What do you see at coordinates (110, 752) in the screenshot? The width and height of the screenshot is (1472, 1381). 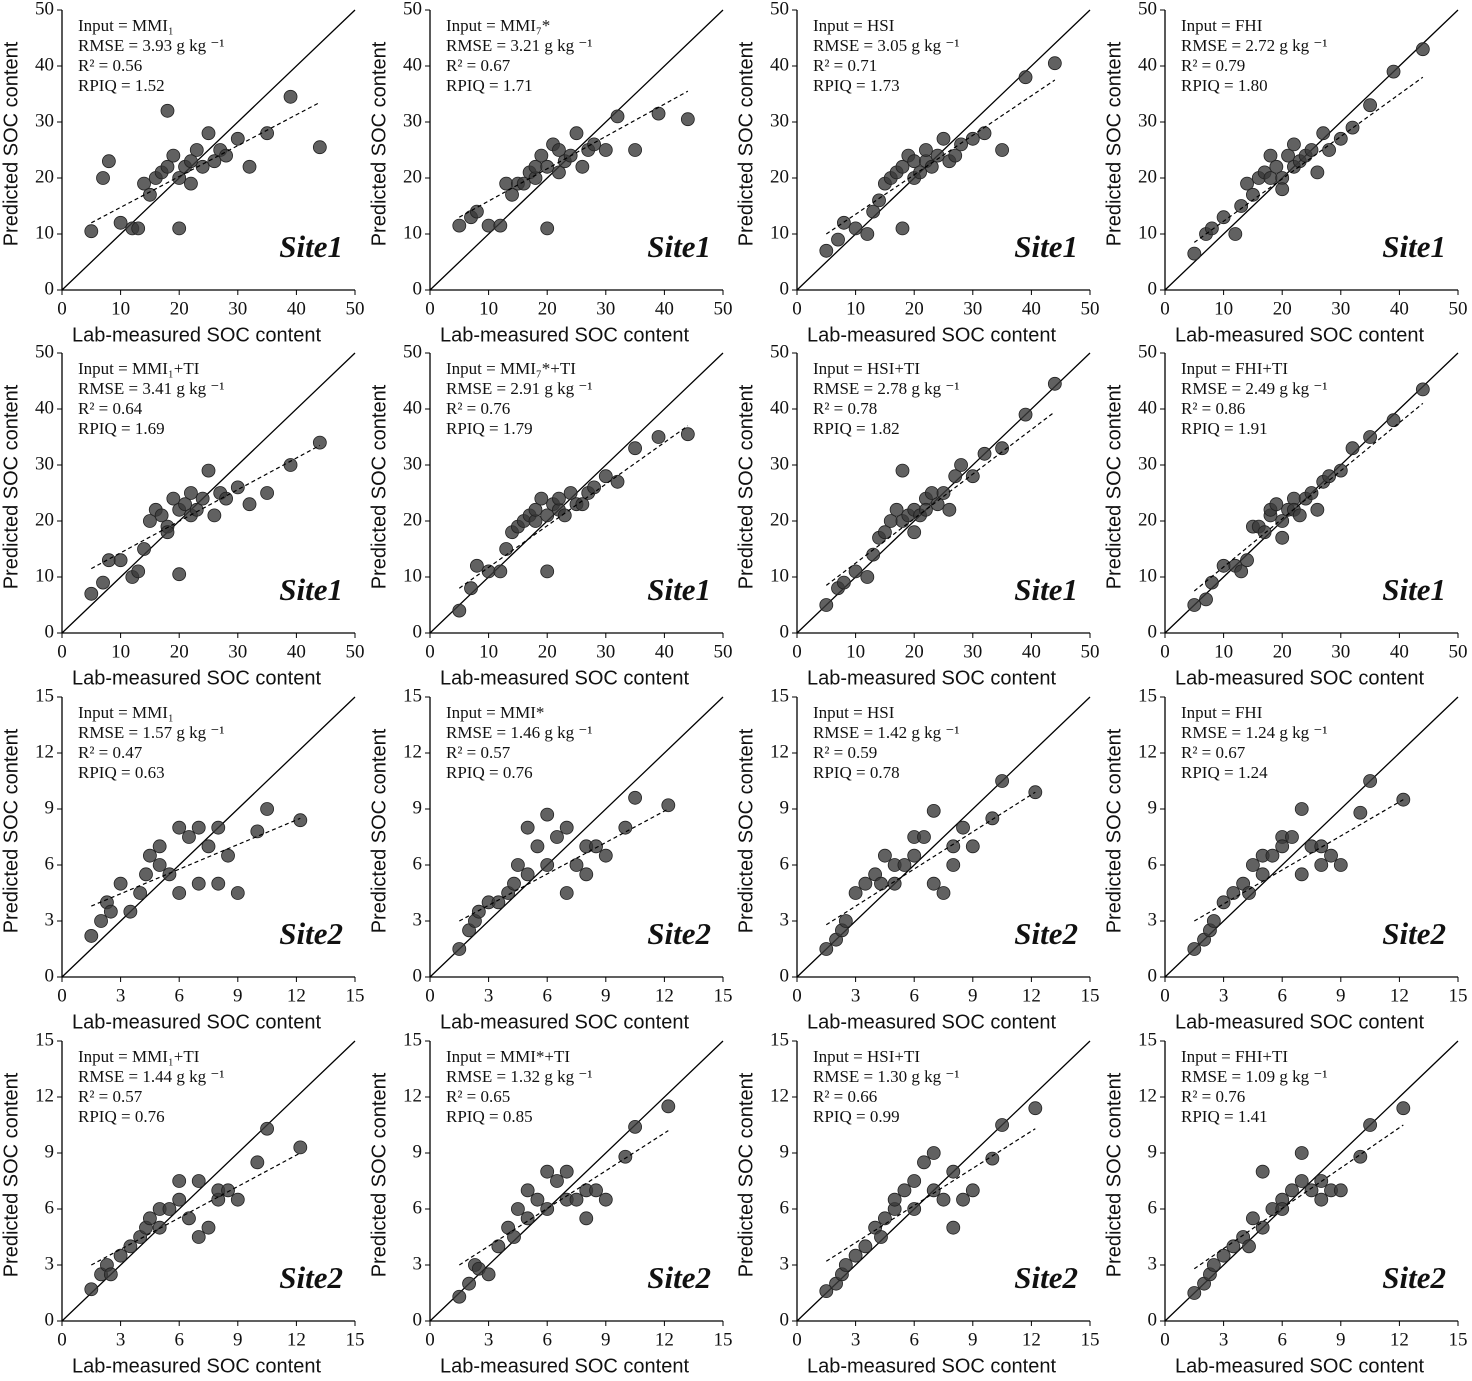 I see `annotation: R² = 0.47` at bounding box center [110, 752].